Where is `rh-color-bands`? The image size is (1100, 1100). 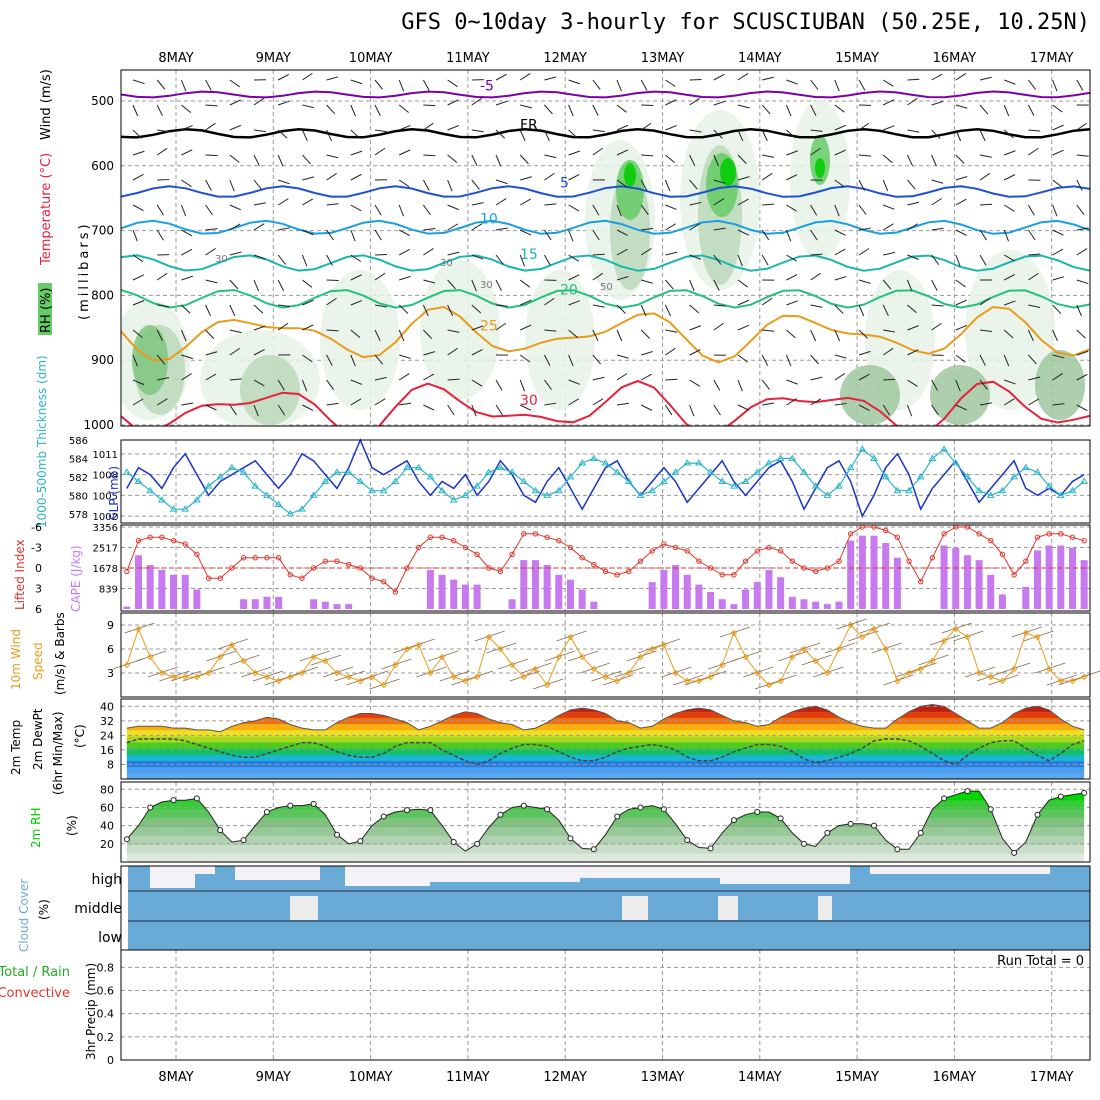 rh-color-bands is located at coordinates (605, 826).